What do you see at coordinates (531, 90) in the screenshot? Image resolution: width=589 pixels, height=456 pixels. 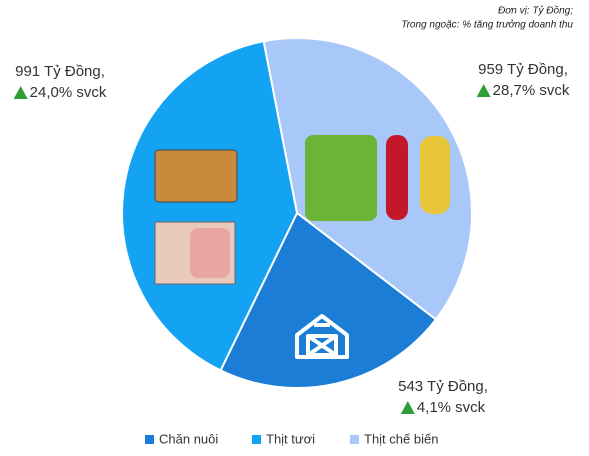 I see `growth-label: 28,7% svck` at bounding box center [531, 90].